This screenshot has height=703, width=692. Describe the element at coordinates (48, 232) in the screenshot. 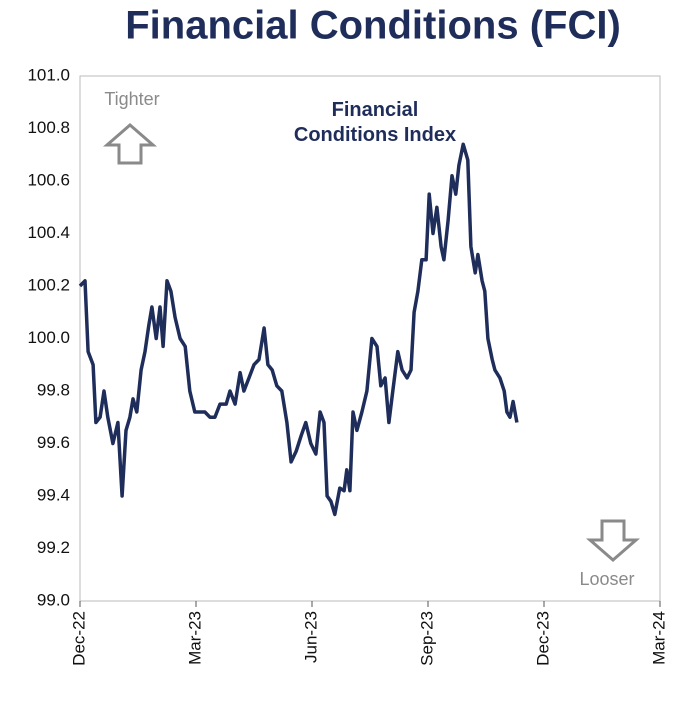

I see `y-tick-label: 100.4` at that location.